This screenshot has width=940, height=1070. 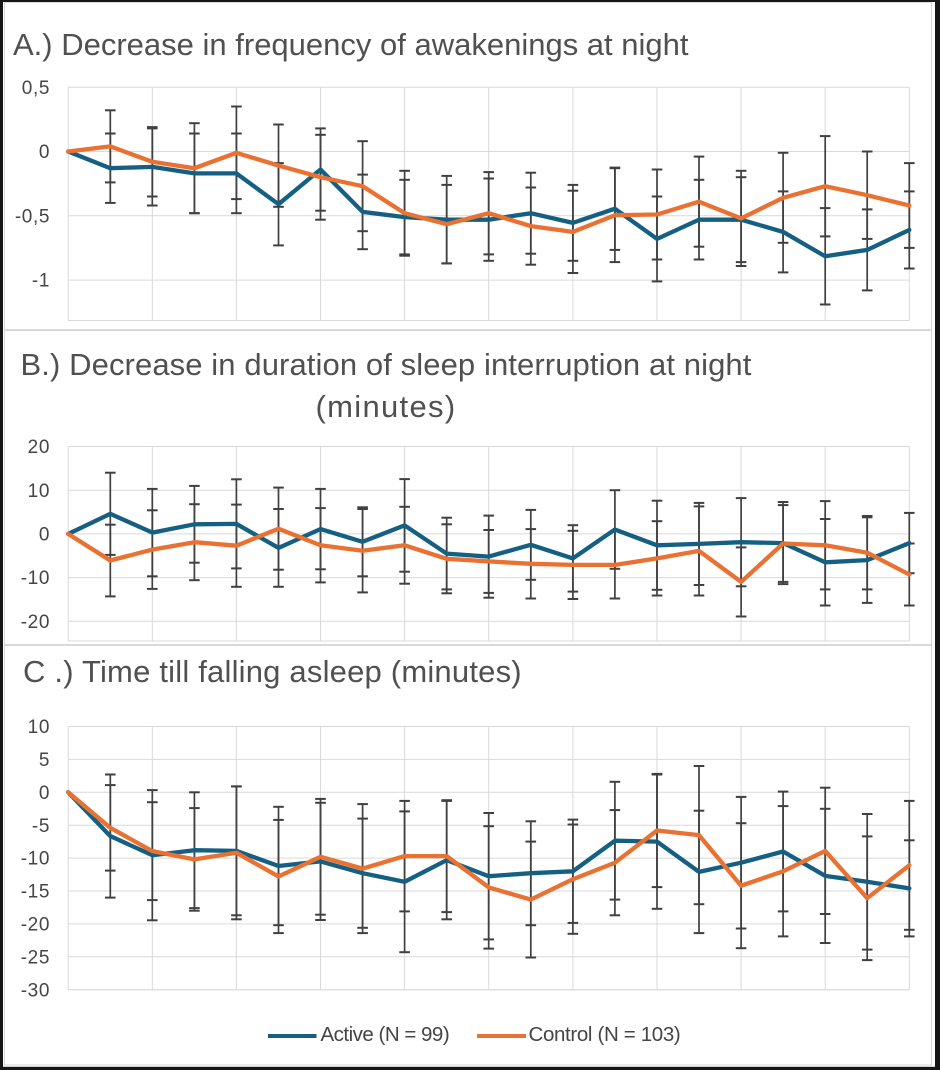 What do you see at coordinates (35, 990) in the screenshot?
I see `svg-text: -30` at bounding box center [35, 990].